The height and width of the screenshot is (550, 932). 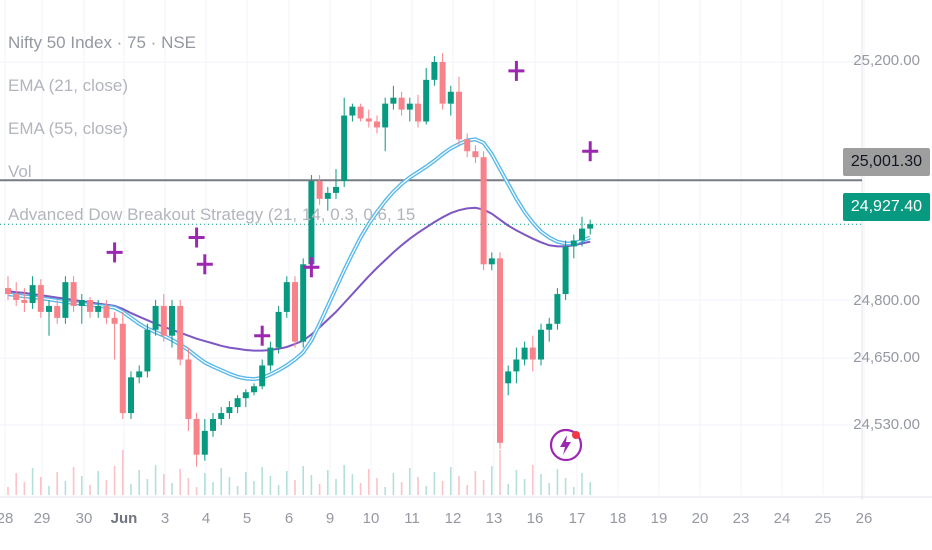 What do you see at coordinates (371, 518) in the screenshot?
I see `x-tick-label: 10` at bounding box center [371, 518].